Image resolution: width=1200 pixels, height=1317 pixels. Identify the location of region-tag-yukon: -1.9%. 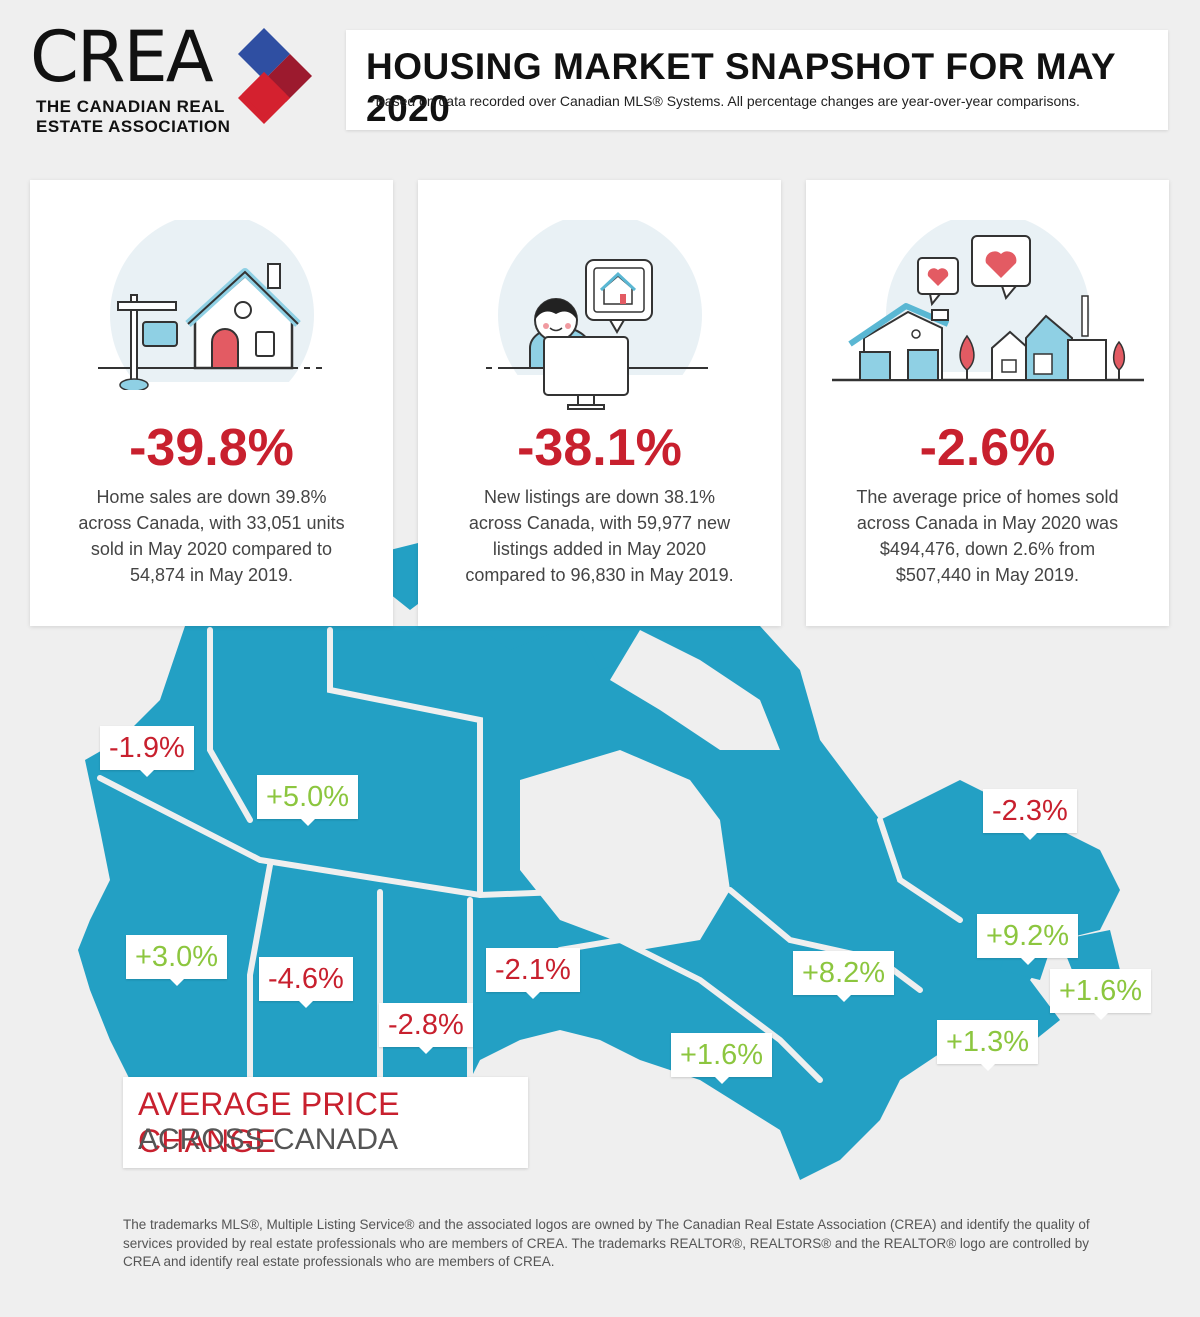
(147, 751).